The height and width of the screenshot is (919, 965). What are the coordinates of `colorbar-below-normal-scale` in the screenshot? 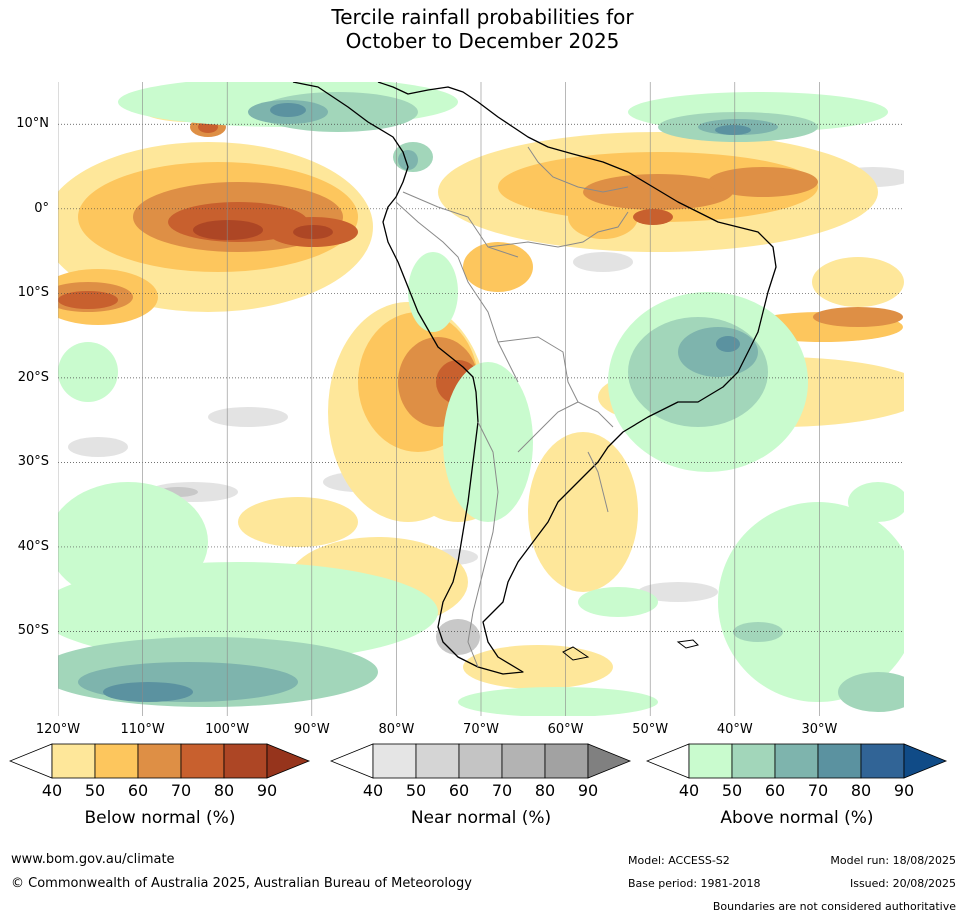 It's located at (160, 761).